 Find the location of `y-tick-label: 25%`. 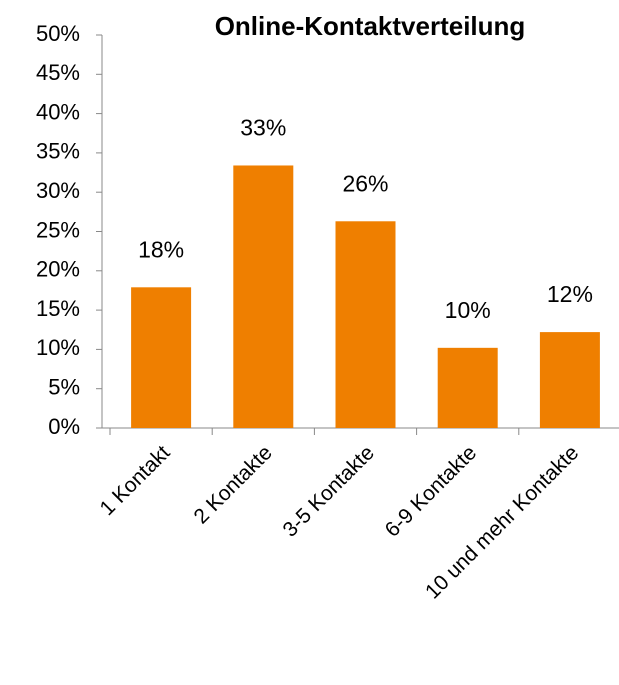

y-tick-label: 25% is located at coordinates (58, 229).